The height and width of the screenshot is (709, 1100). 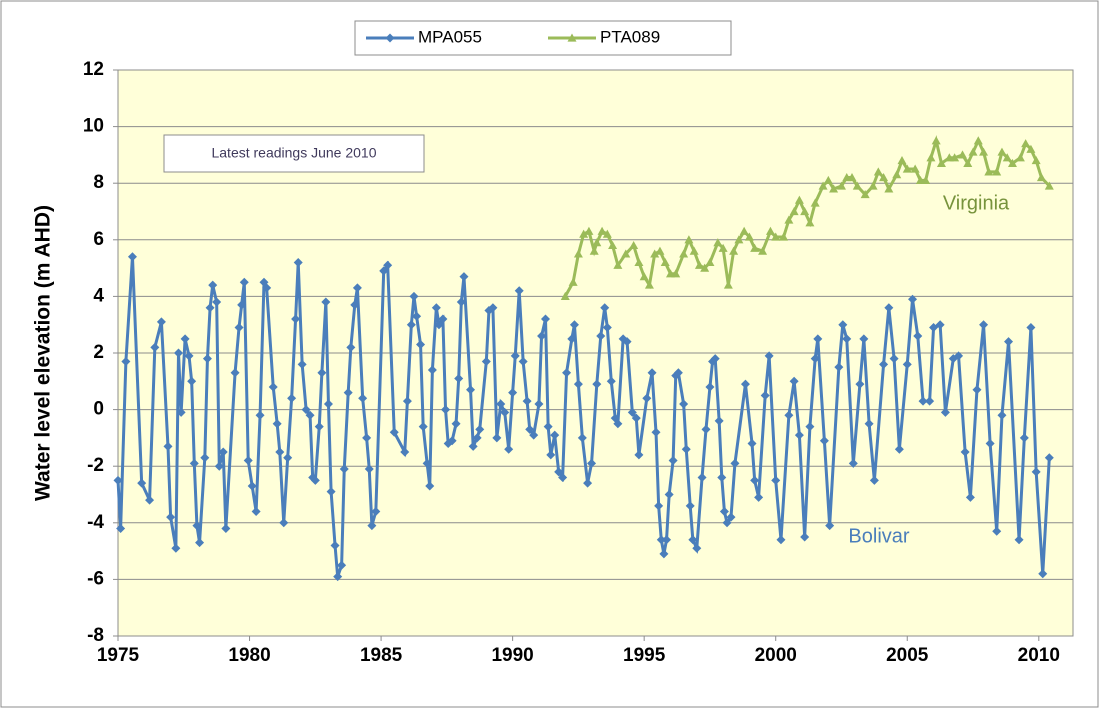 I want to click on x-tick-label: 2010, so click(x=1039, y=655).